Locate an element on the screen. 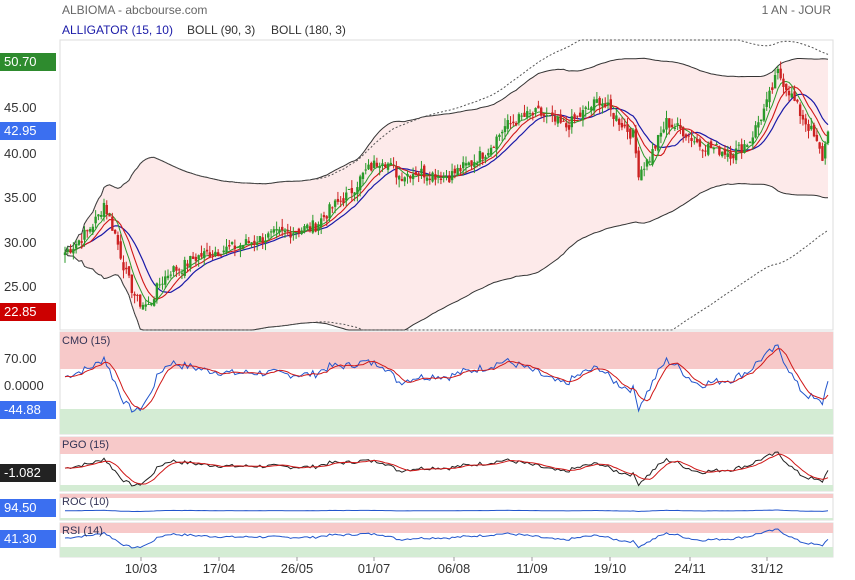  roc-label: ROC (10) is located at coordinates (86, 502).